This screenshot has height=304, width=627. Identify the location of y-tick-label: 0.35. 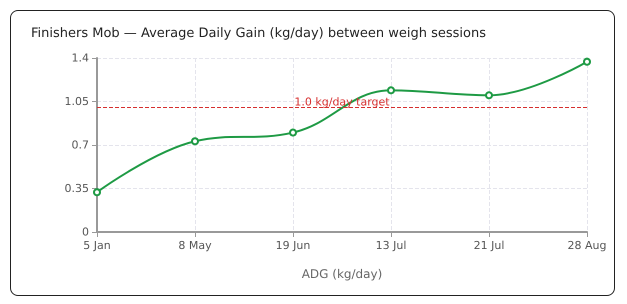
(76, 188).